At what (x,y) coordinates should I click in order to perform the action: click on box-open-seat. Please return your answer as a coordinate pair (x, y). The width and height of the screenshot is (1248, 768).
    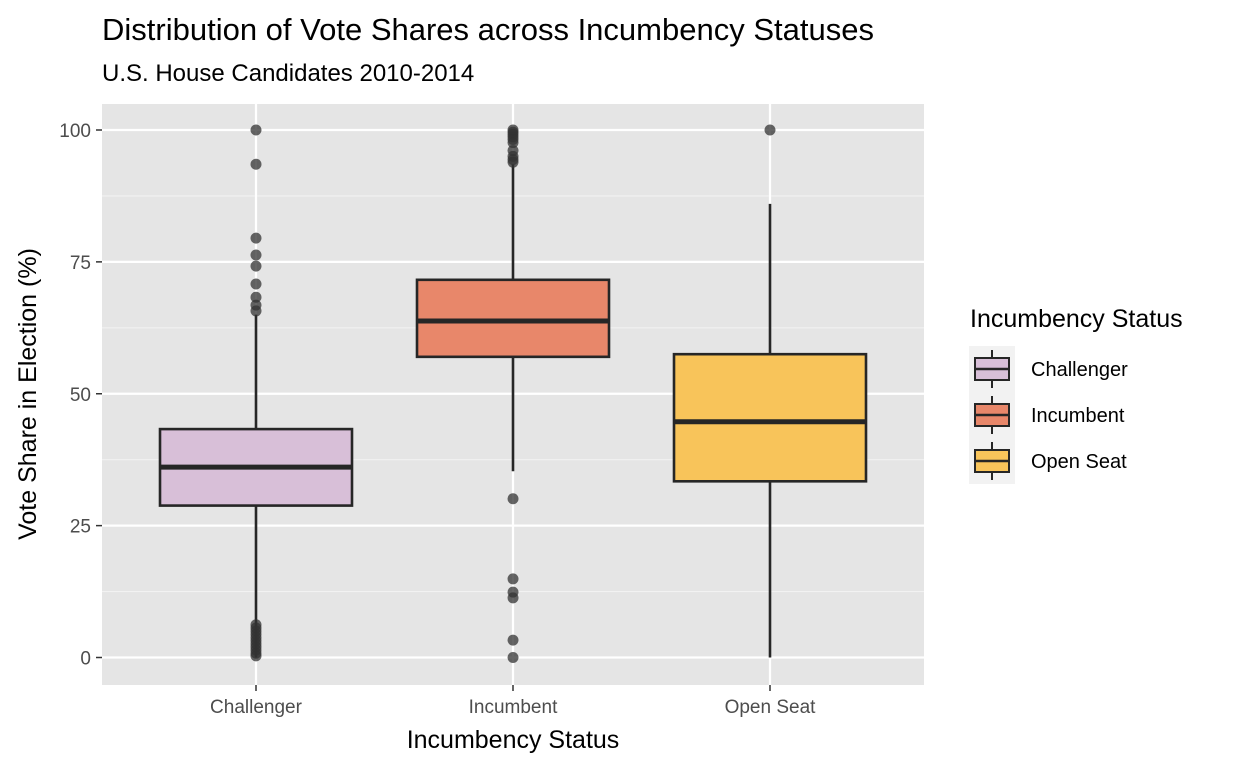
    Looking at the image, I should click on (770, 391).